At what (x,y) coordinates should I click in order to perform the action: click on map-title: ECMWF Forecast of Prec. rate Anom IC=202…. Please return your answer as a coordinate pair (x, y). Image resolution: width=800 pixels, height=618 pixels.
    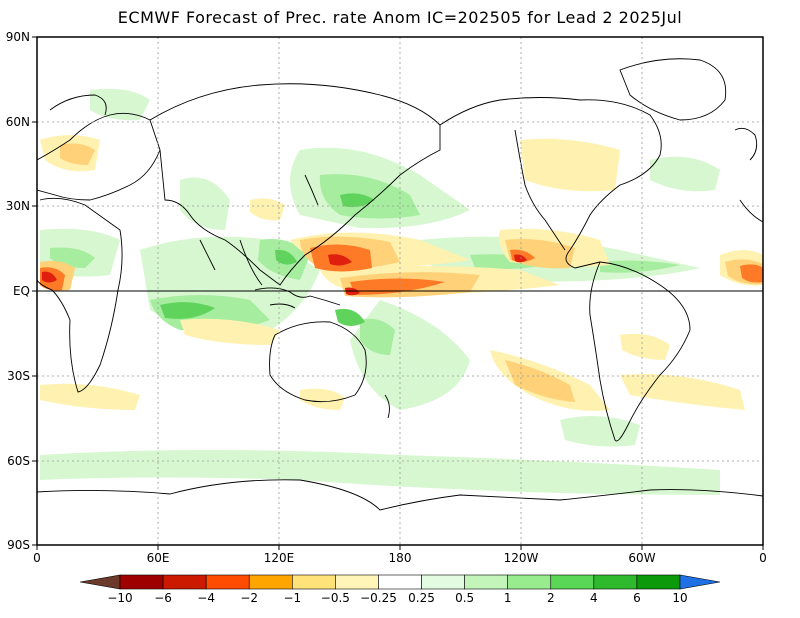
    Looking at the image, I should click on (400, 17).